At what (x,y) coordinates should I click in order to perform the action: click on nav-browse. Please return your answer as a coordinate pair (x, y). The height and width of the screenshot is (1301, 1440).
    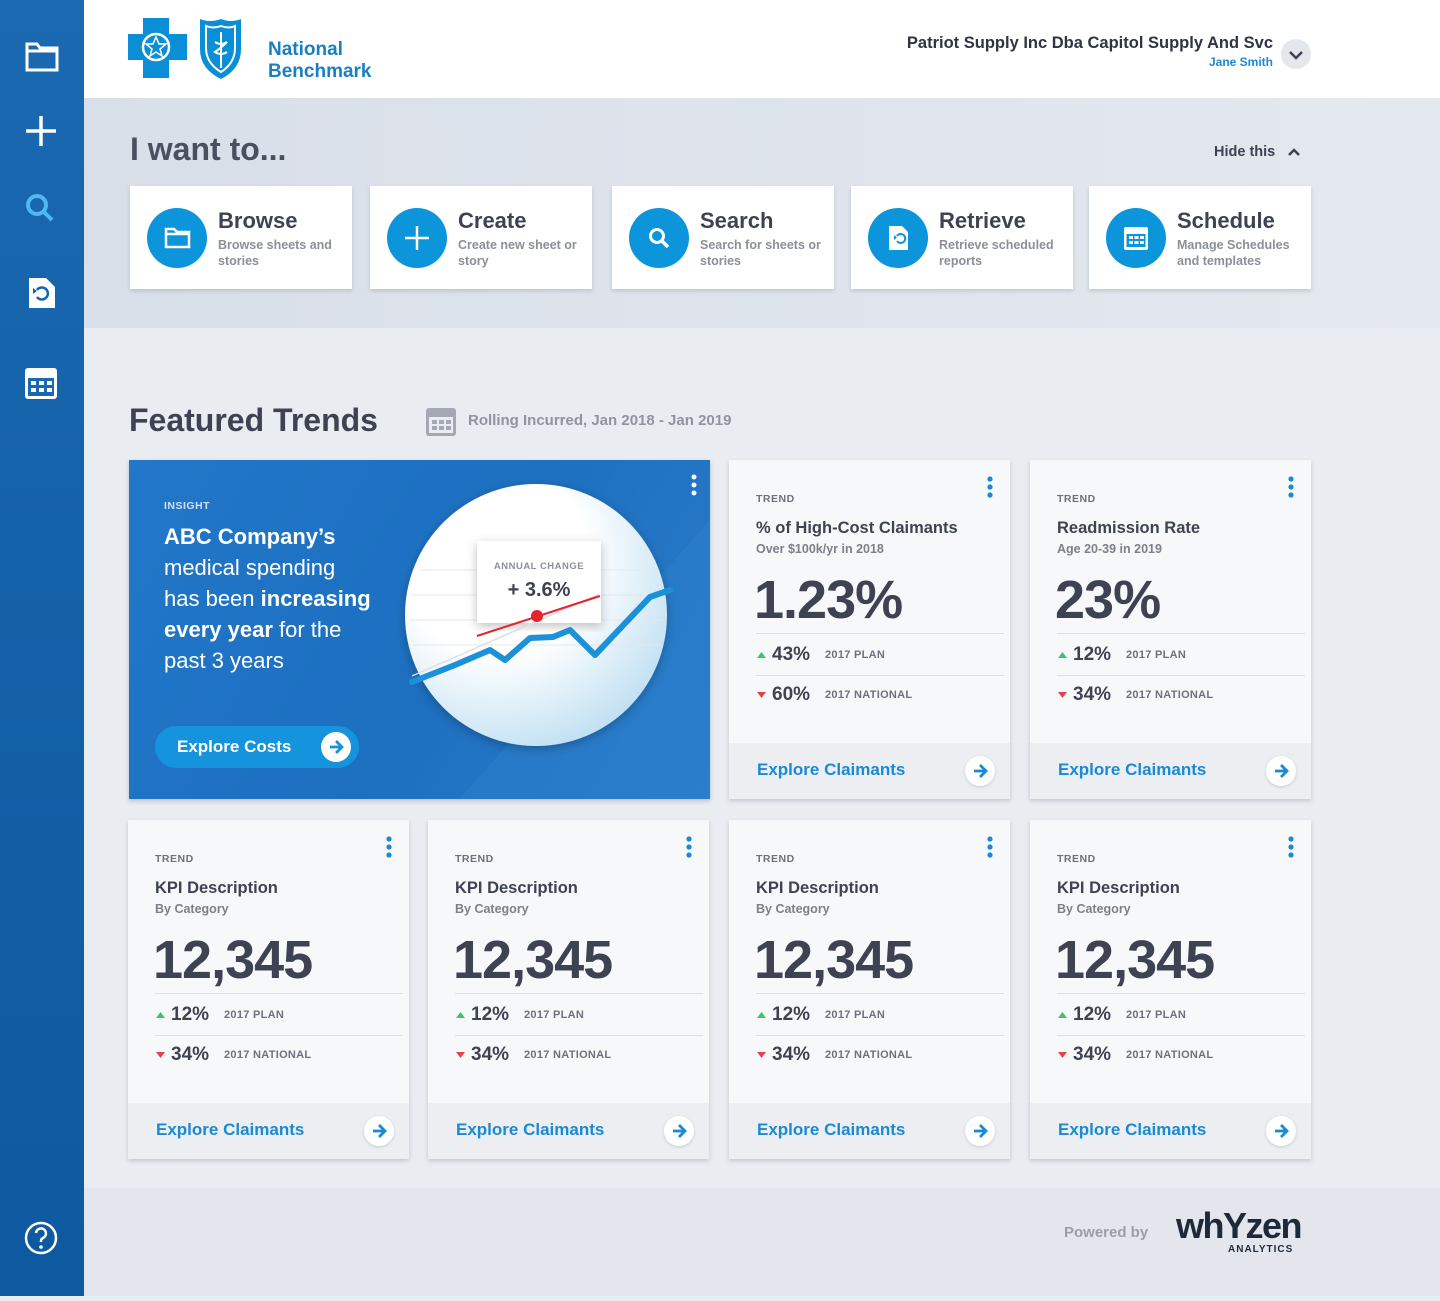
    Looking at the image, I should click on (42, 57).